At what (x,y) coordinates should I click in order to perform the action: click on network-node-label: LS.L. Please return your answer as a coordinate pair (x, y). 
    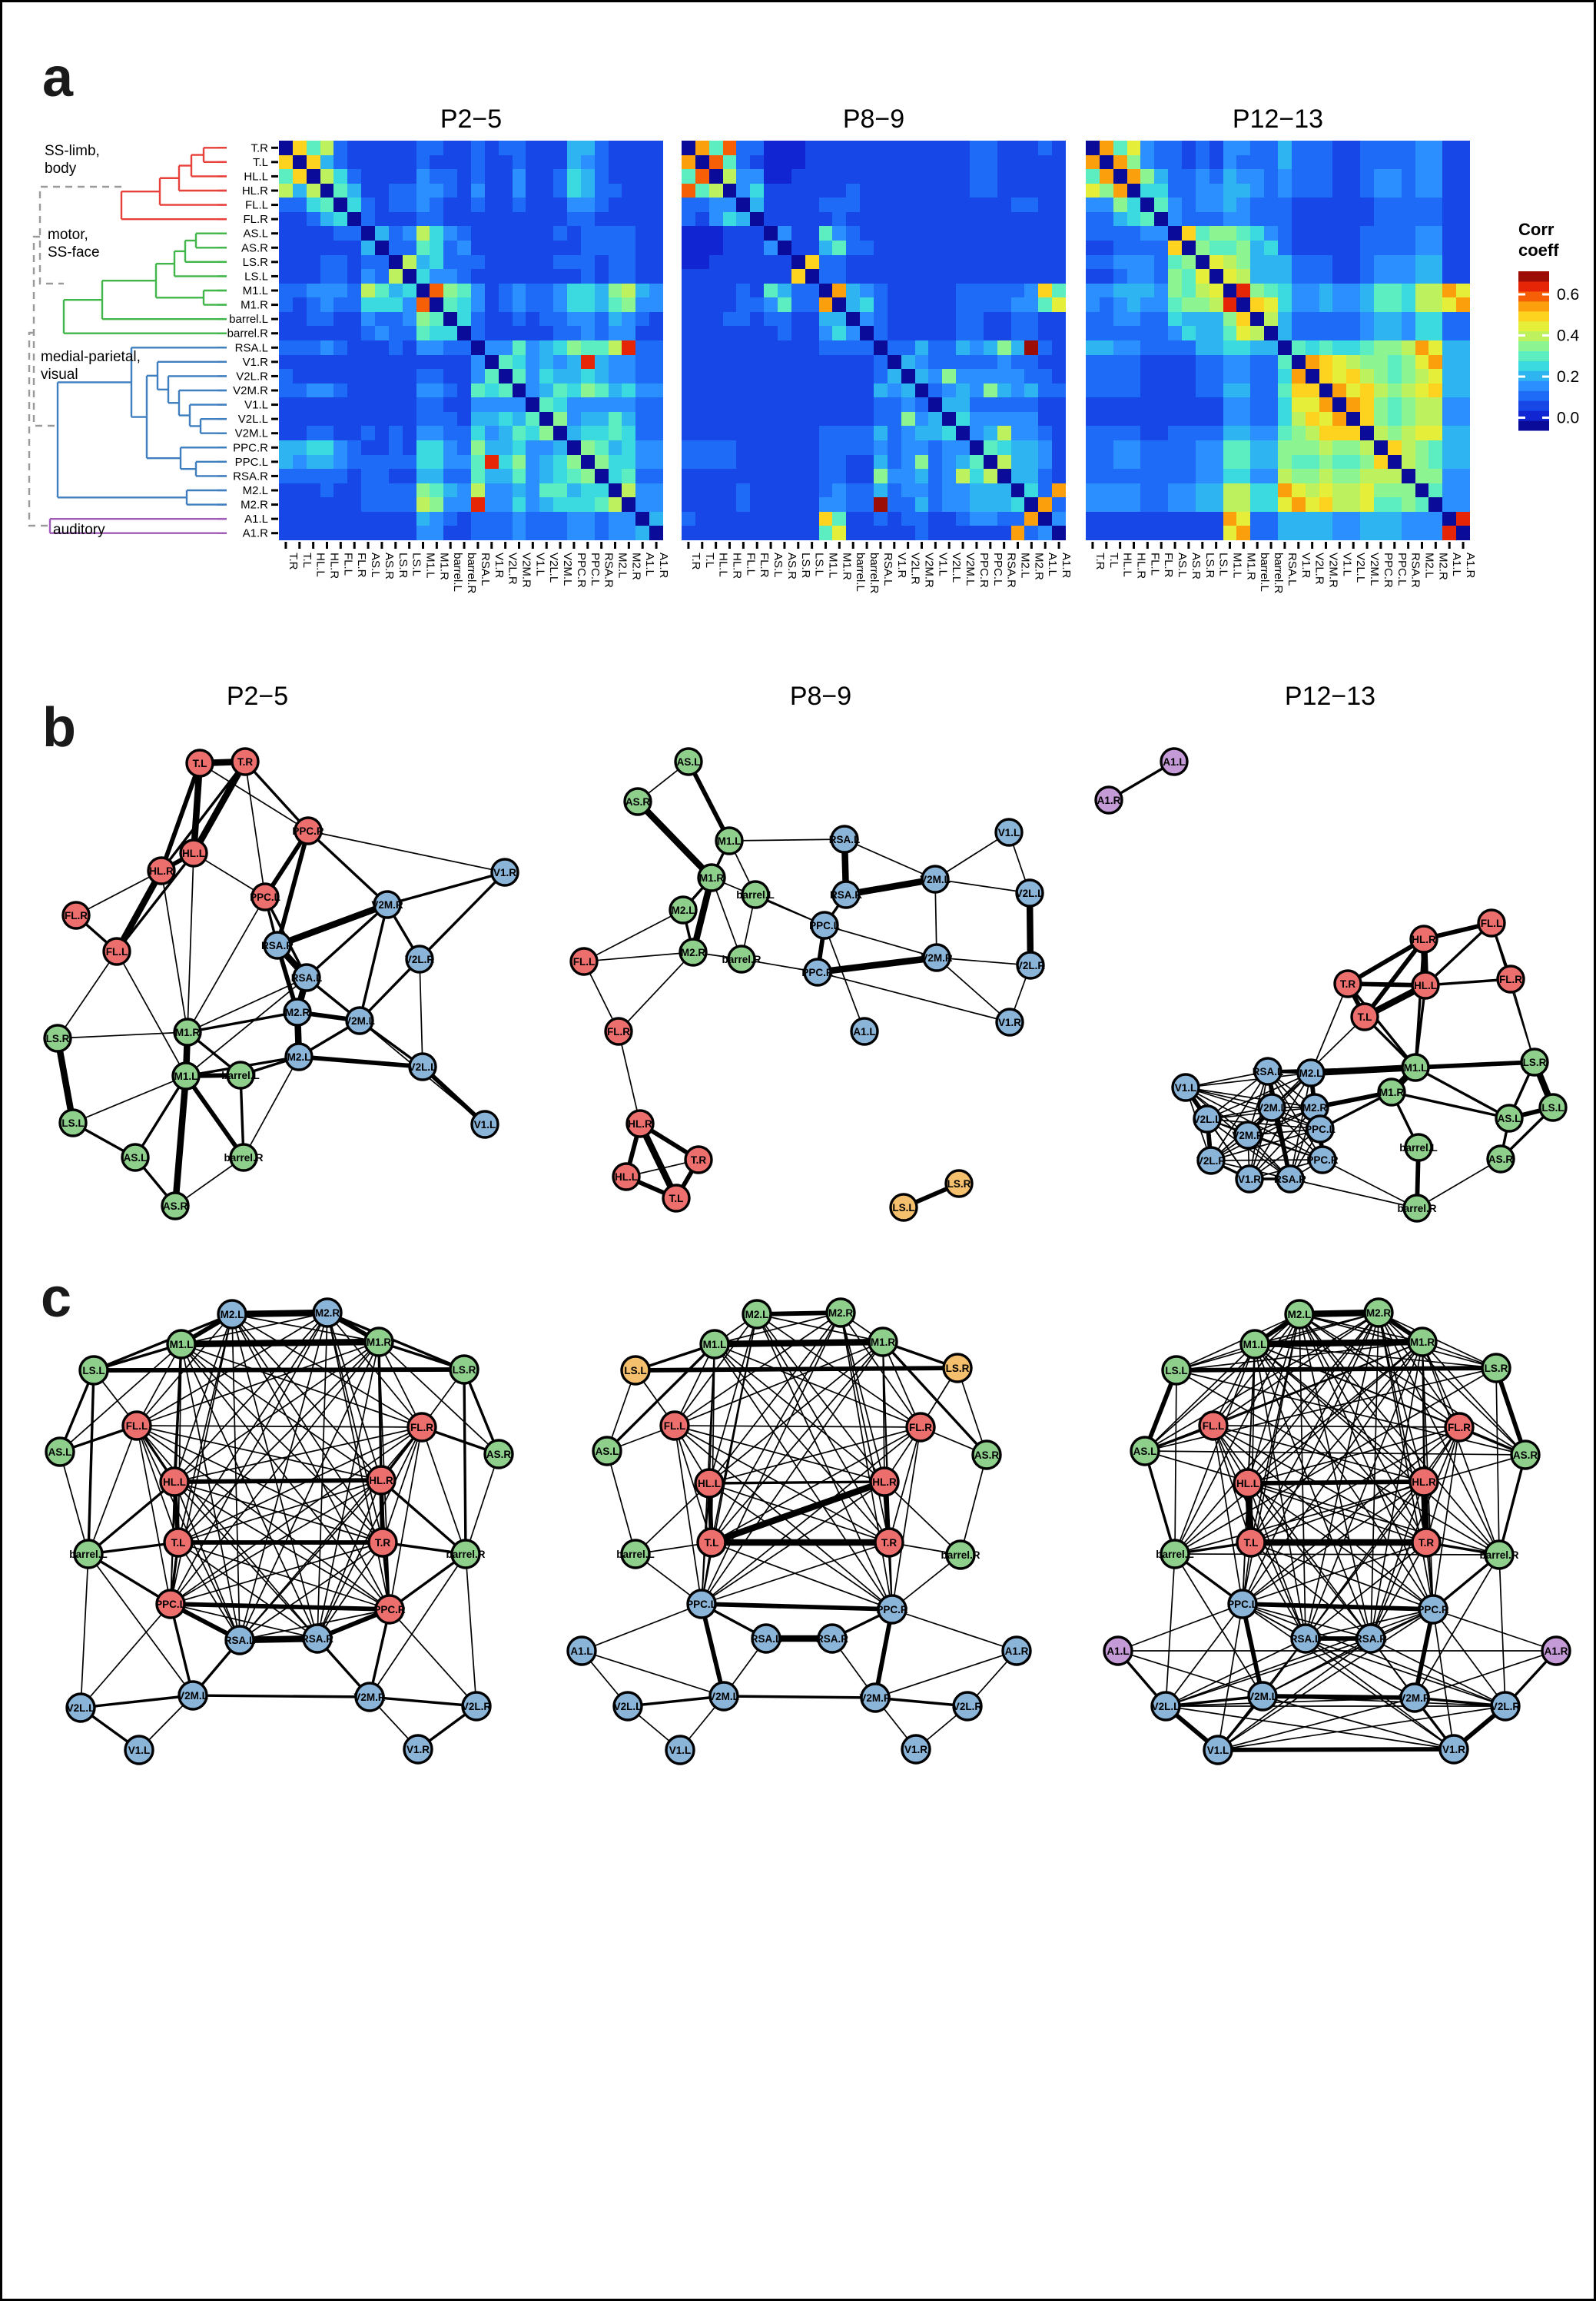
    Looking at the image, I should click on (1176, 1371).